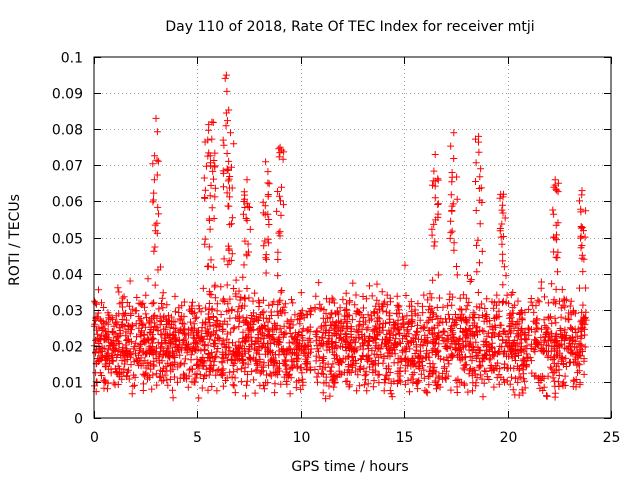 The height and width of the screenshot is (480, 640). What do you see at coordinates (509, 438) in the screenshot?
I see `x-tick-label: 20` at bounding box center [509, 438].